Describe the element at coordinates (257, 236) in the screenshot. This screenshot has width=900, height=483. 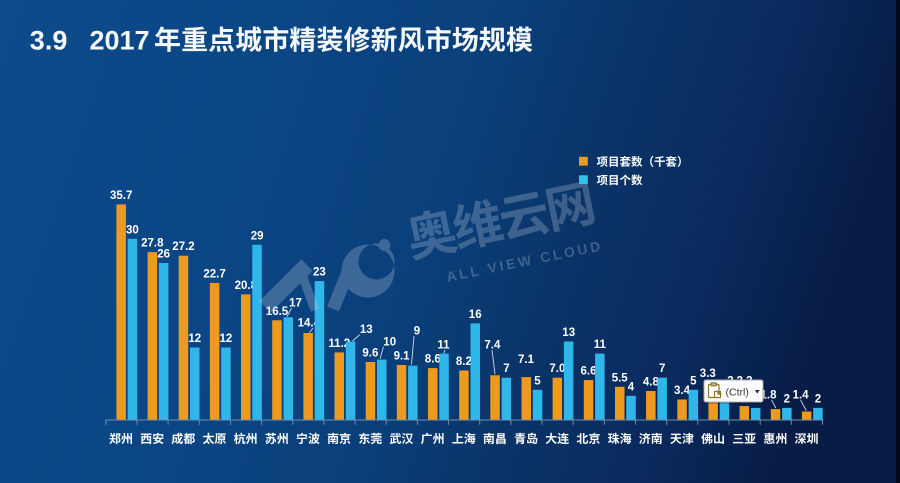
I see `svg-text: 29` at that location.